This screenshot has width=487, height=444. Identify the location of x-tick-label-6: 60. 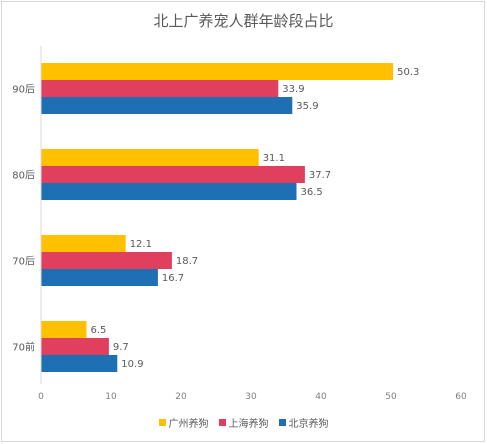
(461, 397).